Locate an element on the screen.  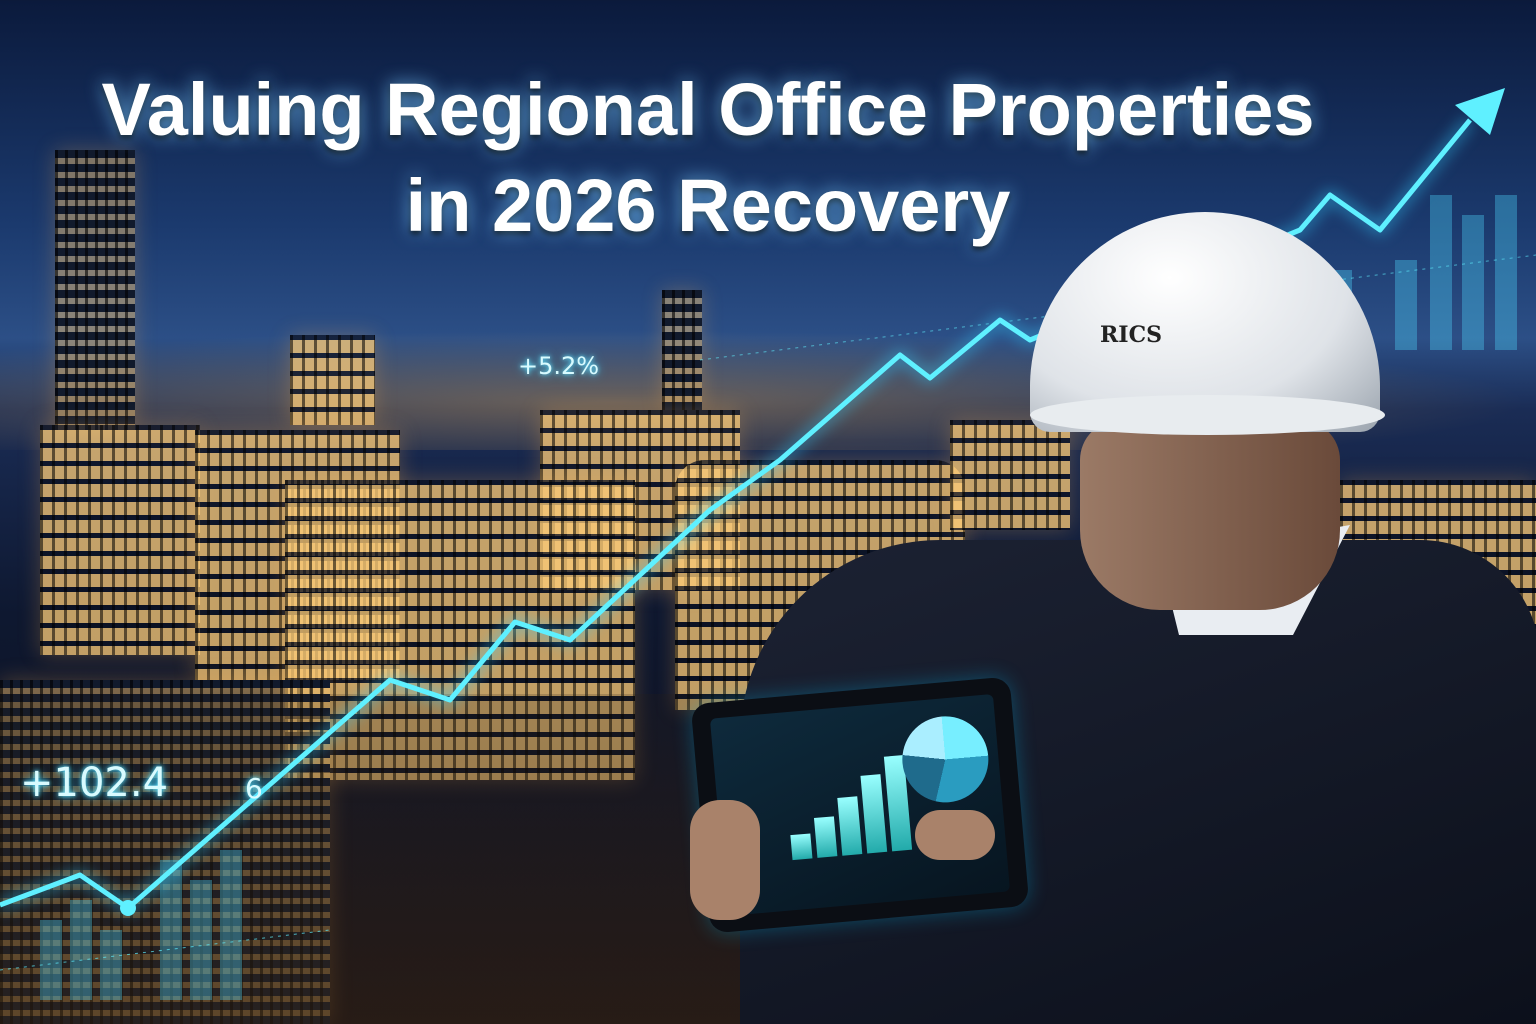
left-hand is located at coordinates (725, 860).